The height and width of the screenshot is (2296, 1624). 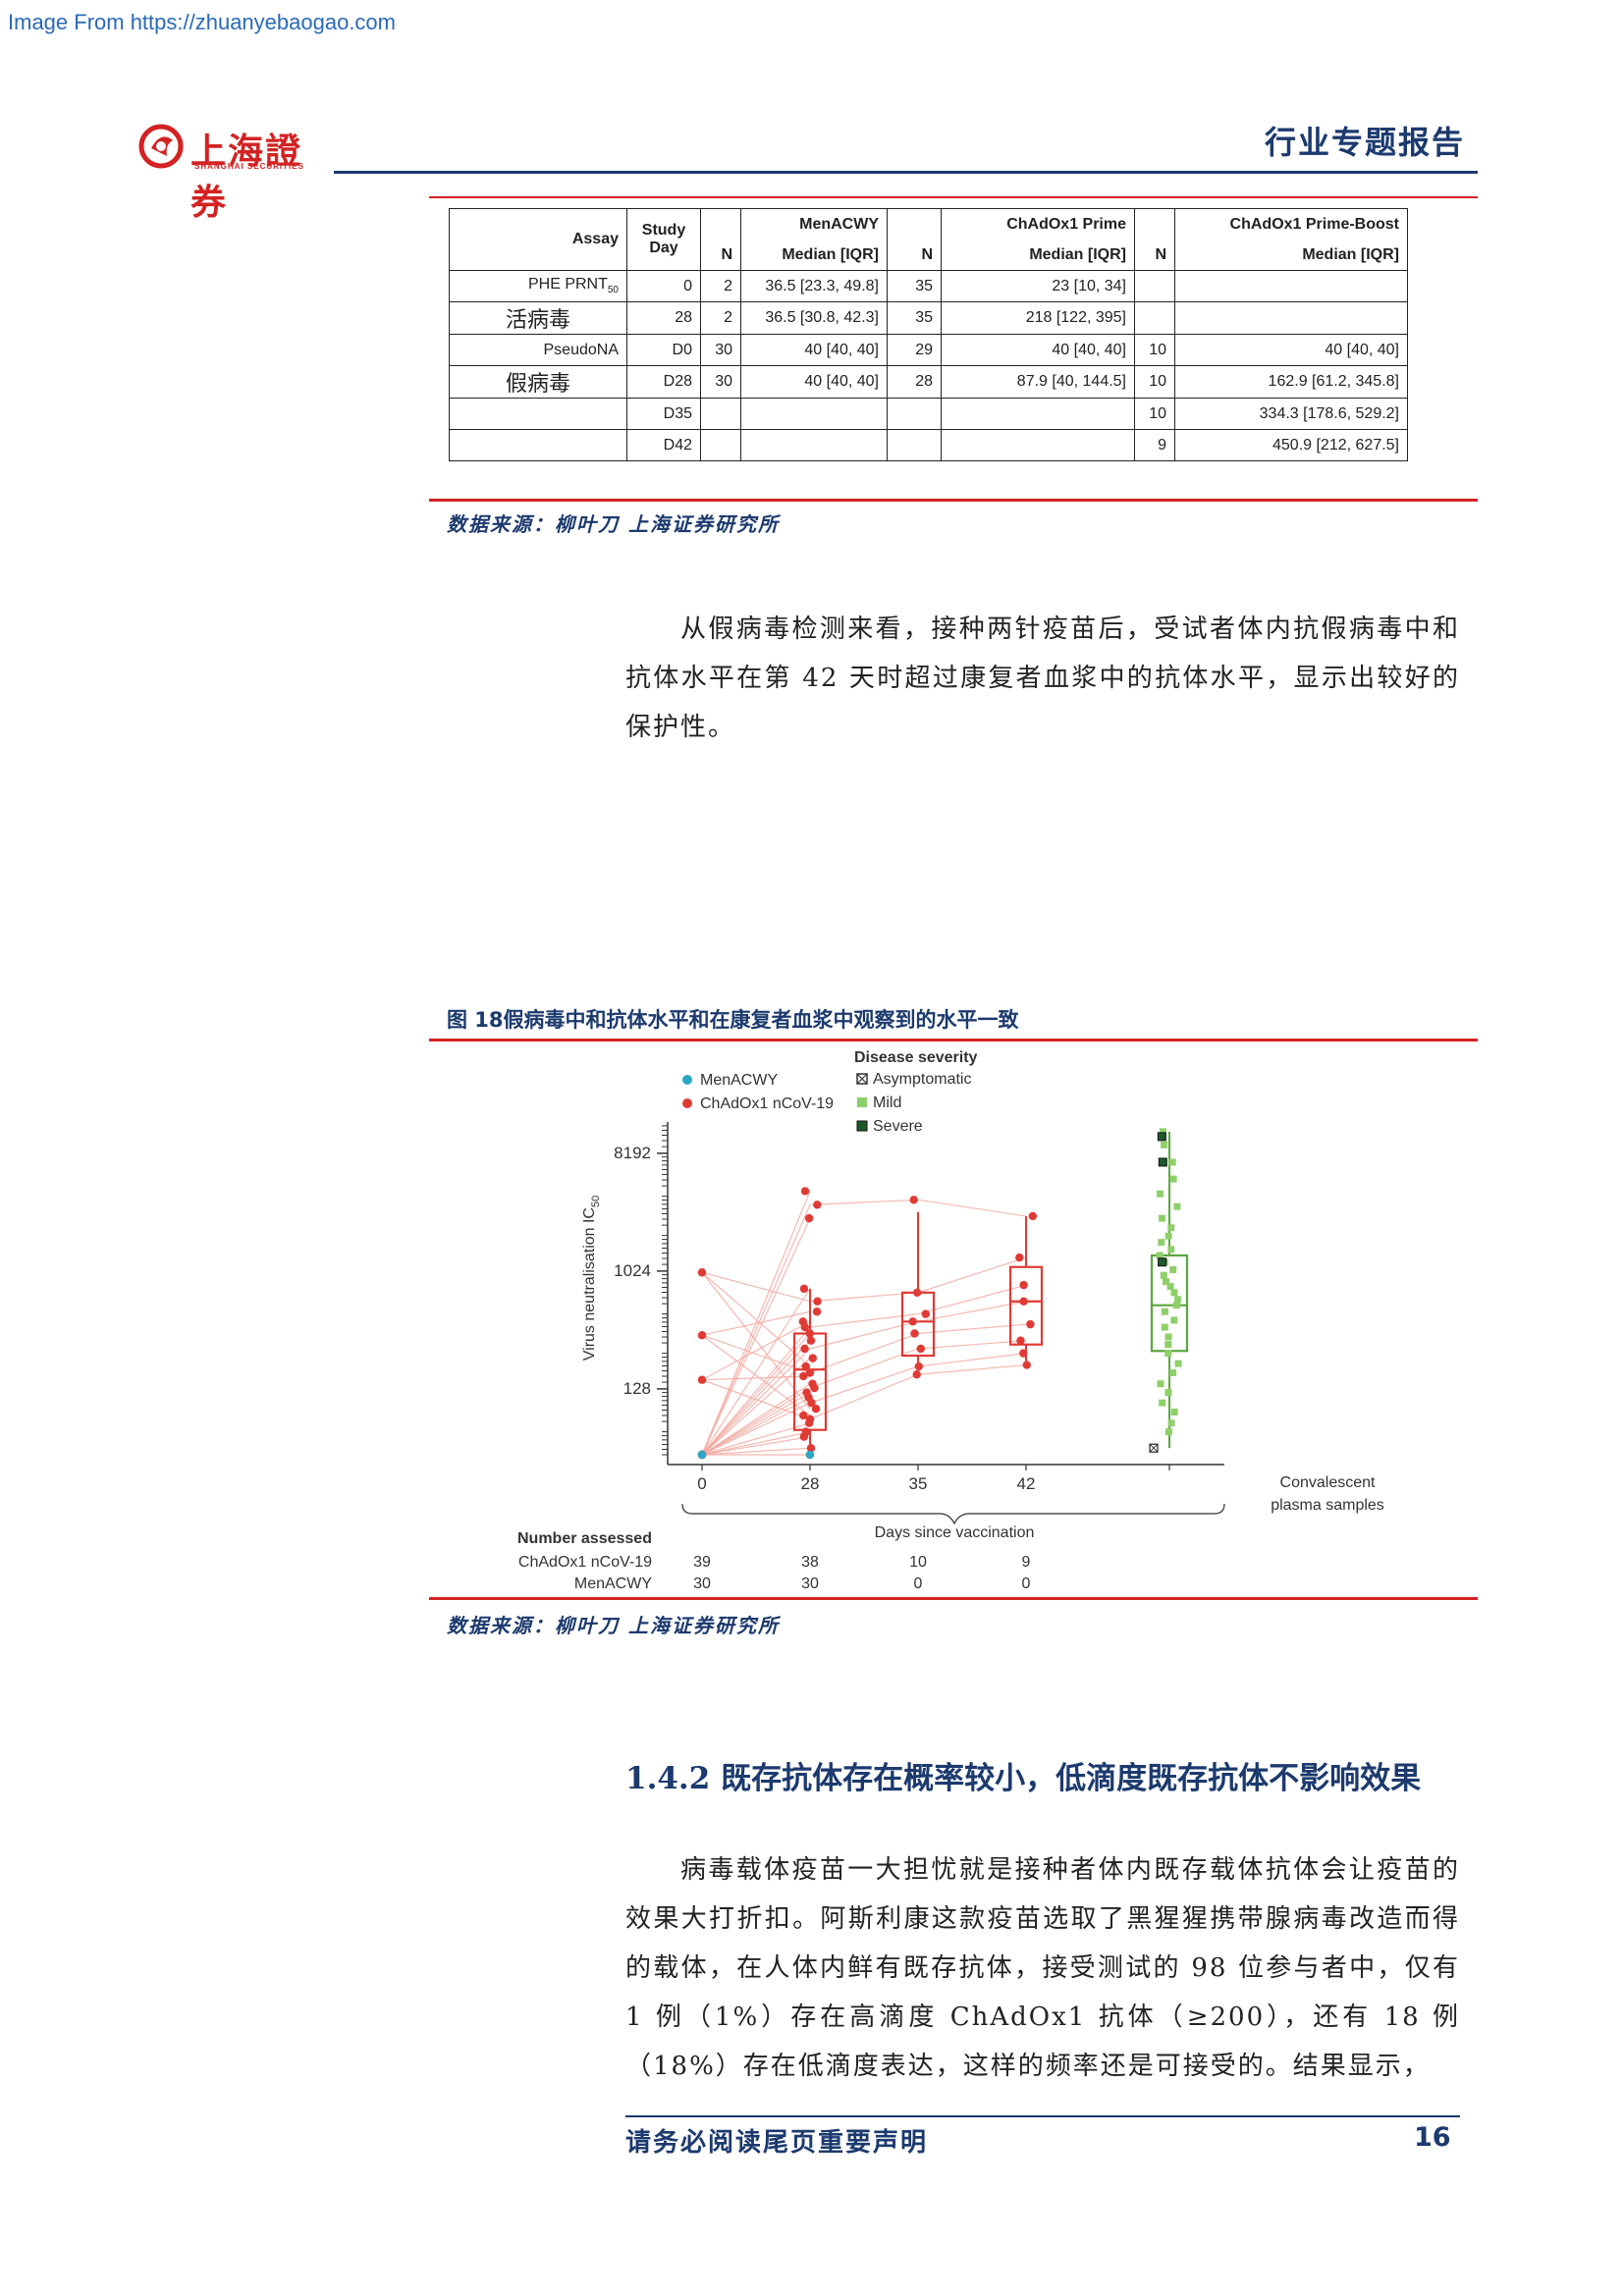 What do you see at coordinates (777, 2143) in the screenshot?
I see `footer-disclaimer: 请务必阅读尾页重要声明` at bounding box center [777, 2143].